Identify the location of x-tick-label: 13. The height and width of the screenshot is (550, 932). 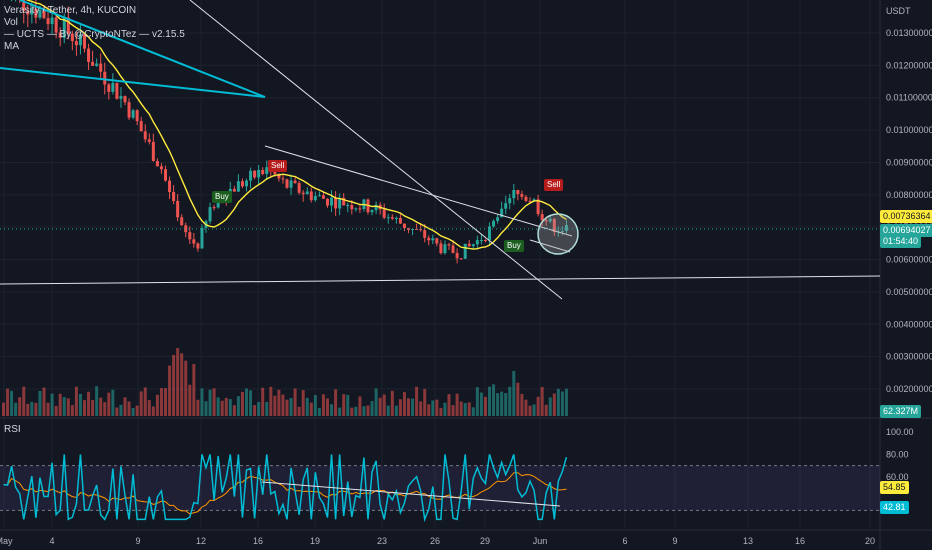
(748, 541).